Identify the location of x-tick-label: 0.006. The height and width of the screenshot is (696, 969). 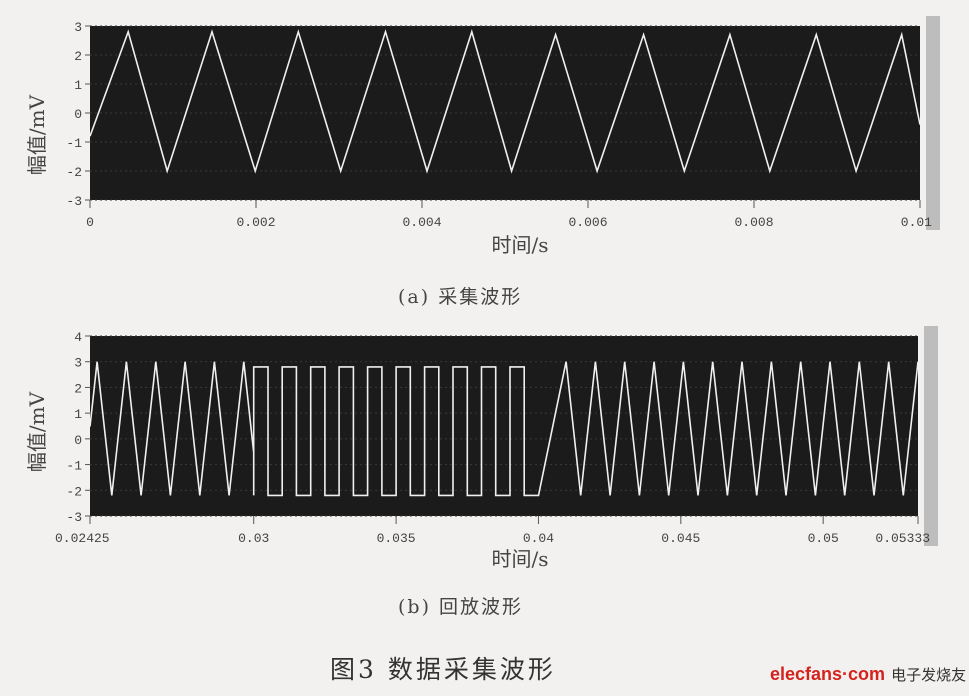
(587, 222).